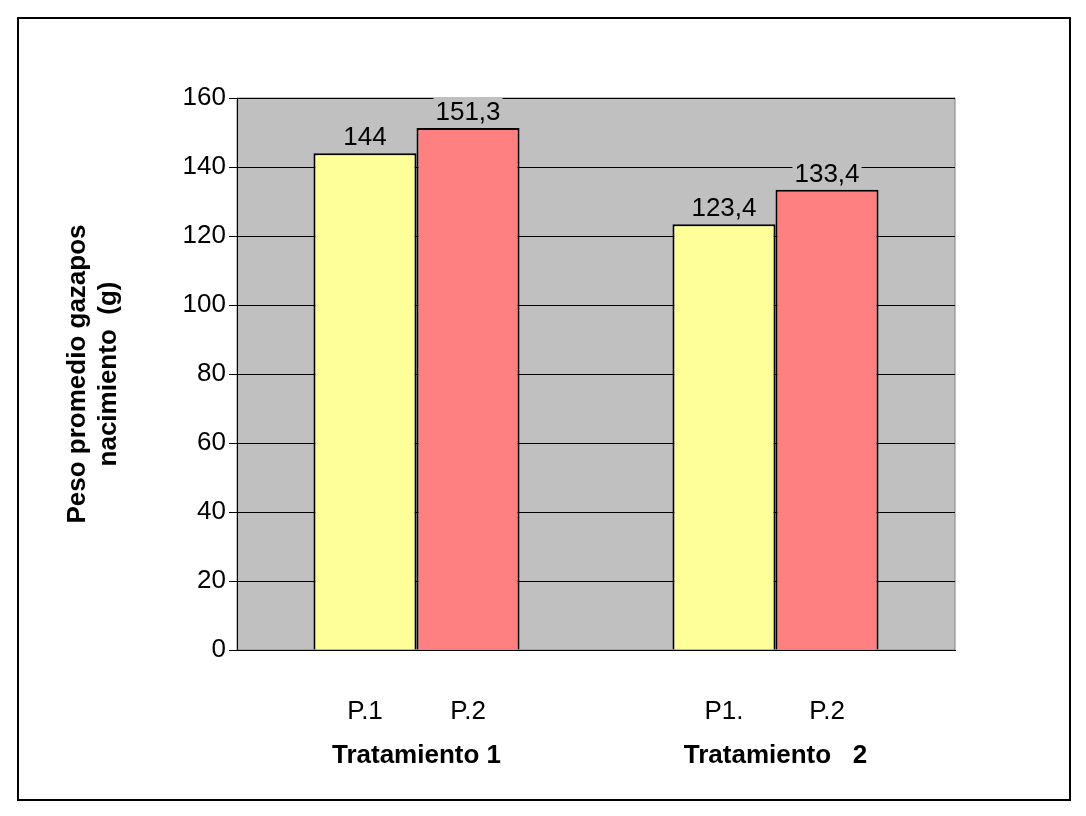 Image resolution: width=1086 pixels, height=816 pixels. What do you see at coordinates (211, 441) in the screenshot?
I see `y-tick-label: 60` at bounding box center [211, 441].